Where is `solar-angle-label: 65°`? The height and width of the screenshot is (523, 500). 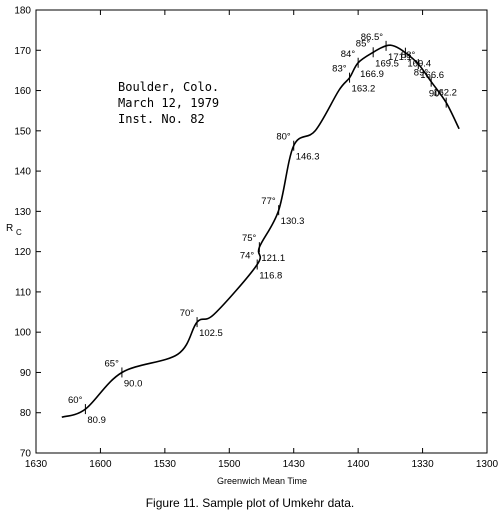 solar-angle-label: 65° is located at coordinates (112, 363).